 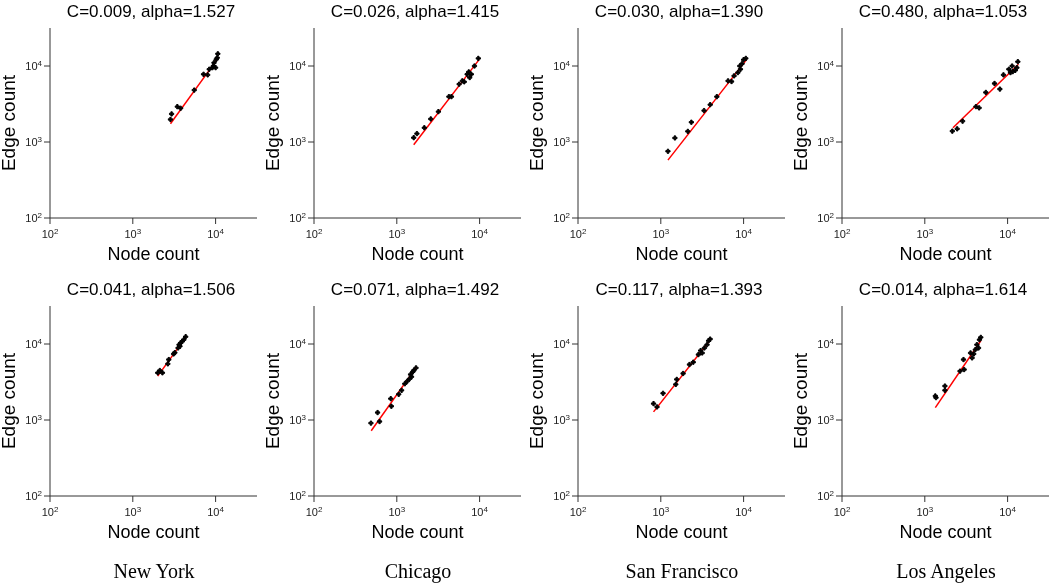 I want to click on text: Chicago, so click(x=418, y=571).